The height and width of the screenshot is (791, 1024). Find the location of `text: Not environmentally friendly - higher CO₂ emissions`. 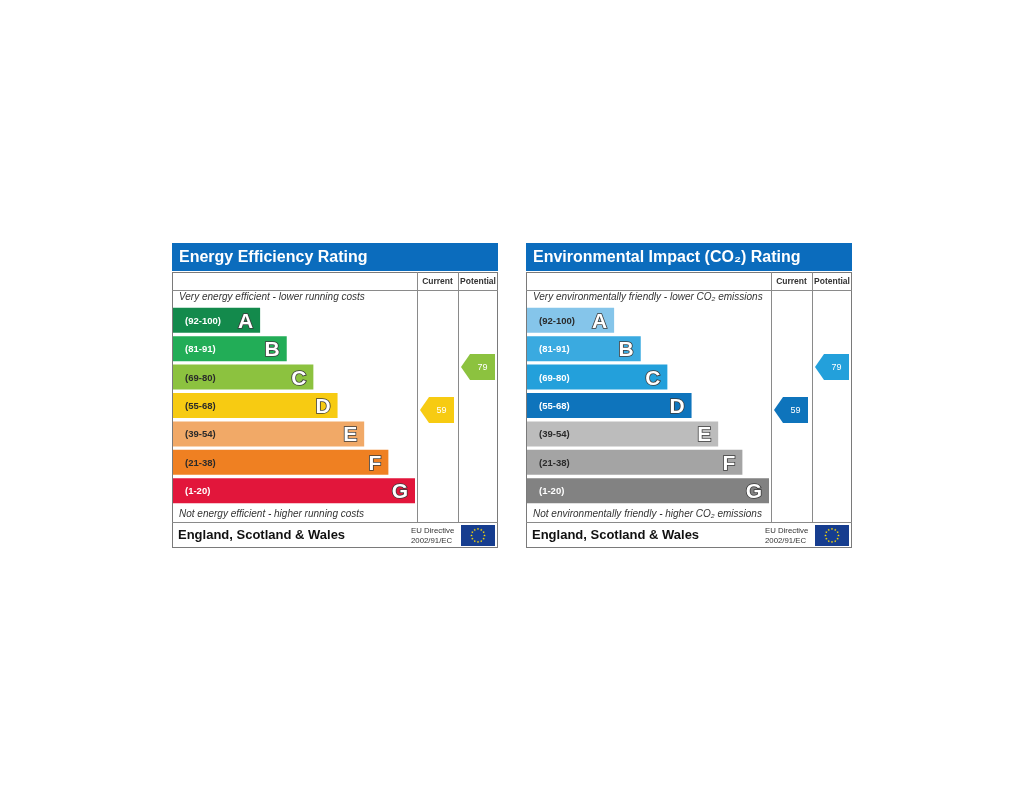

text: Not environmentally friendly - higher CO₂ emissions is located at coordinates (647, 514).